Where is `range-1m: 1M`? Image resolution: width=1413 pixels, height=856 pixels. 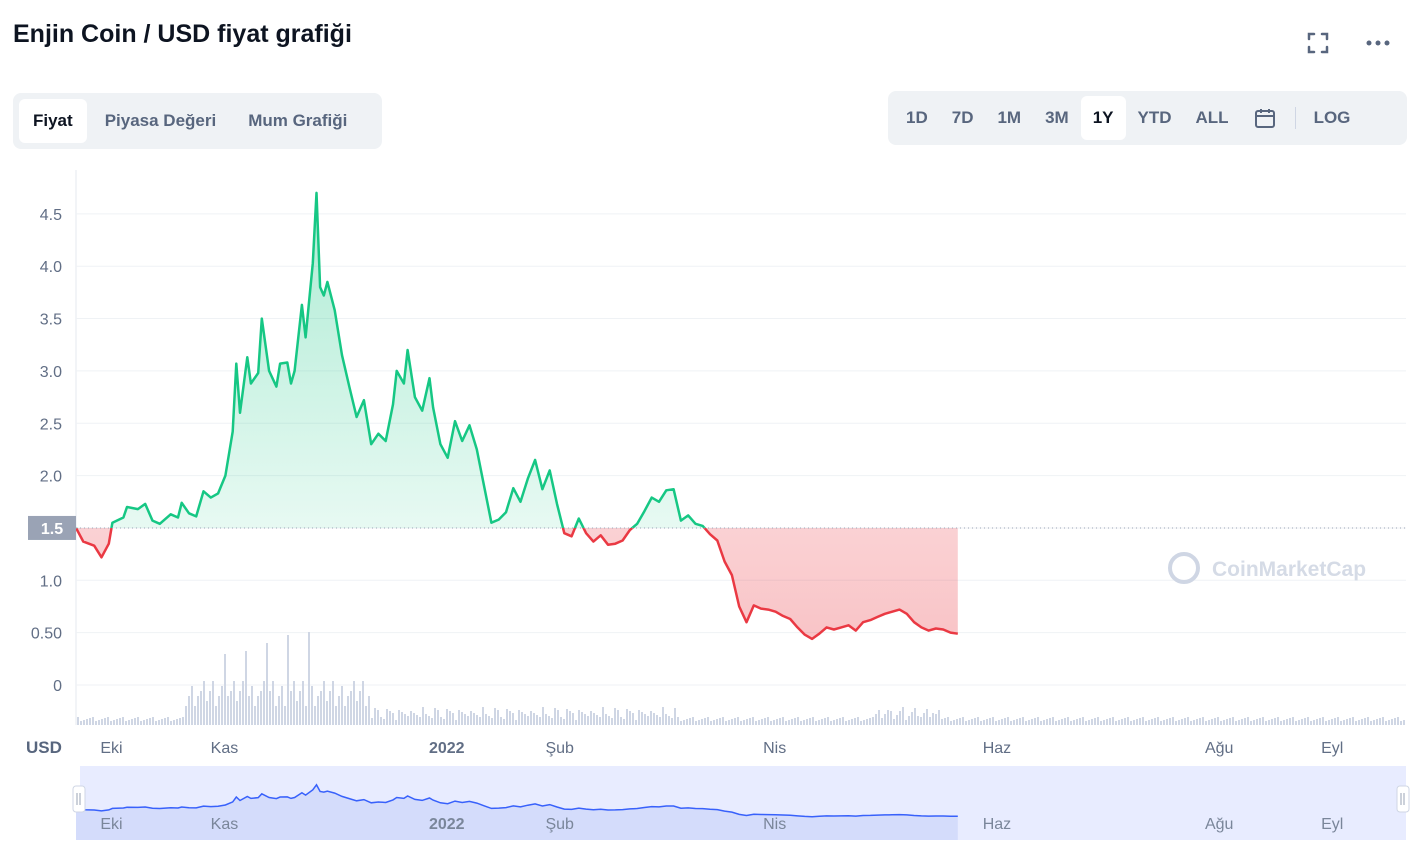
range-1m: 1M is located at coordinates (1009, 117).